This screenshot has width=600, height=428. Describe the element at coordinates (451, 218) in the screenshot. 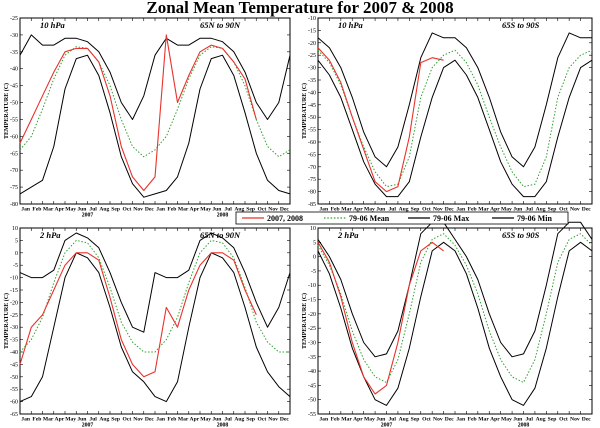

I see `legend-label-max: 79-06 Max` at that location.